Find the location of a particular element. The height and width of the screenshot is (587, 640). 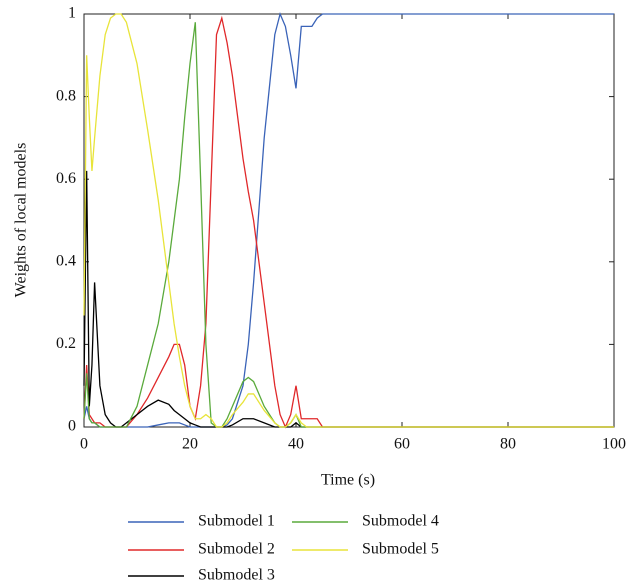

y-tick-label: 0.8 is located at coordinates (66, 95).